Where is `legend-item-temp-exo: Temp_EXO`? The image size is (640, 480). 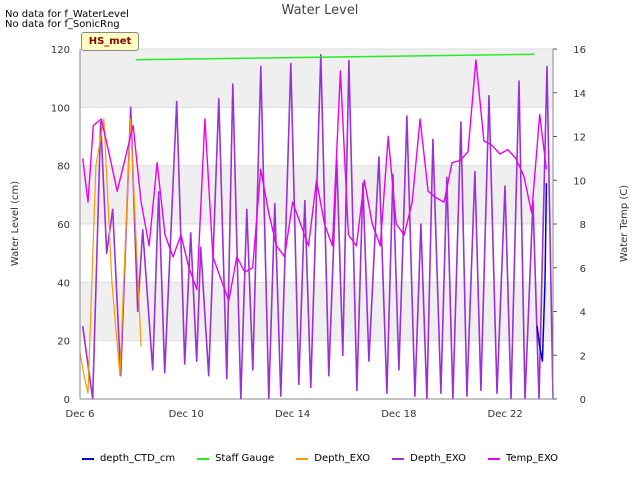 legend-item-temp-exo: Temp_EXO is located at coordinates (523, 458).